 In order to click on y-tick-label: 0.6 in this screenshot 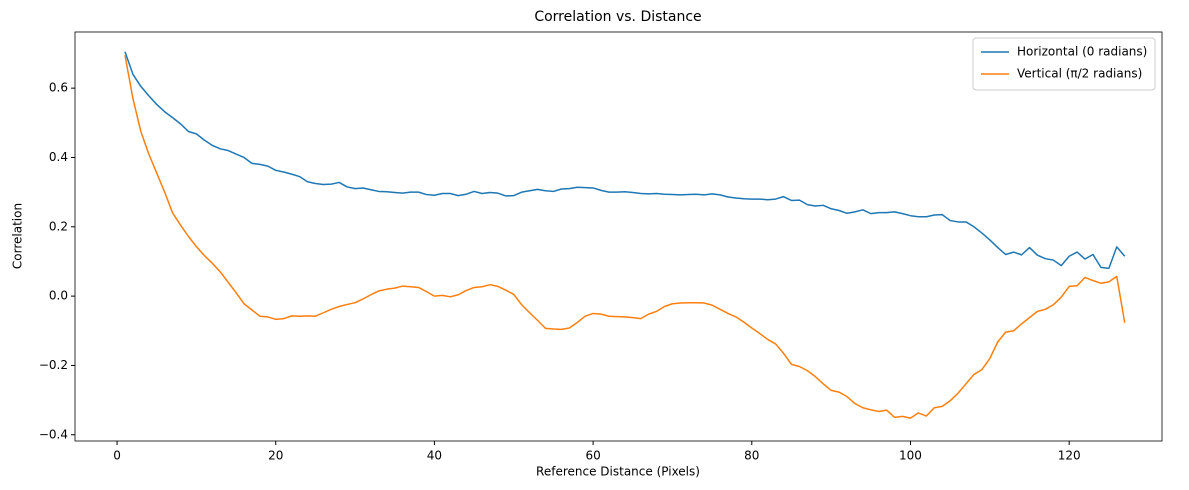, I will do `click(58, 88)`.